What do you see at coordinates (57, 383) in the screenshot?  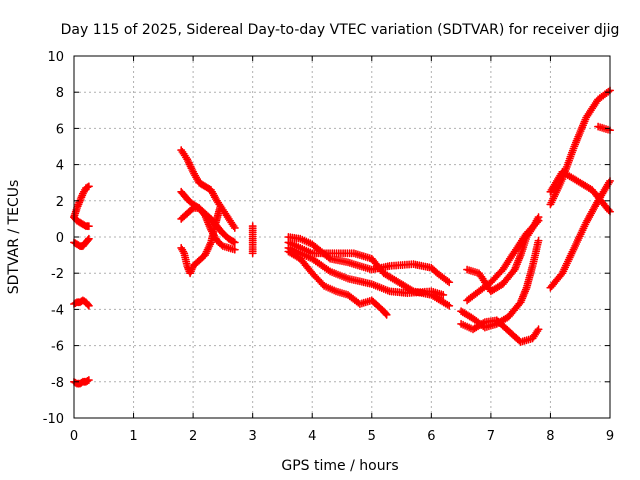 I see `y-tick-label: -8` at bounding box center [57, 383].